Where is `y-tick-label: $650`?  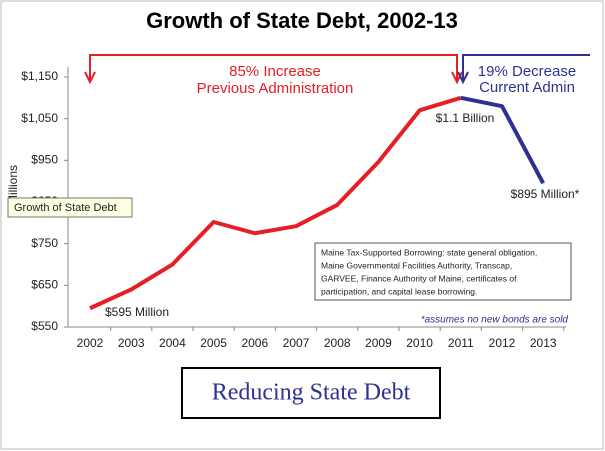 y-tick-label: $650 is located at coordinates (44, 285).